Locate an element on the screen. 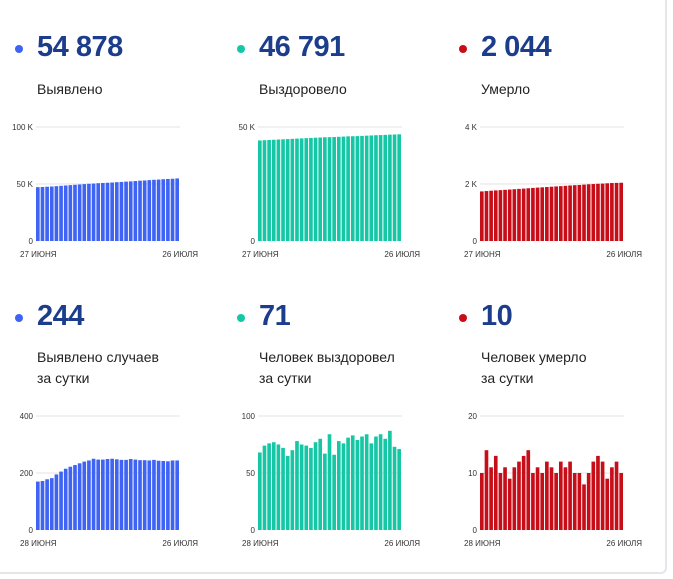 Image resolution: width=673 pixels, height=579 pixels. stat-value: 54 878 is located at coordinates (80, 47).